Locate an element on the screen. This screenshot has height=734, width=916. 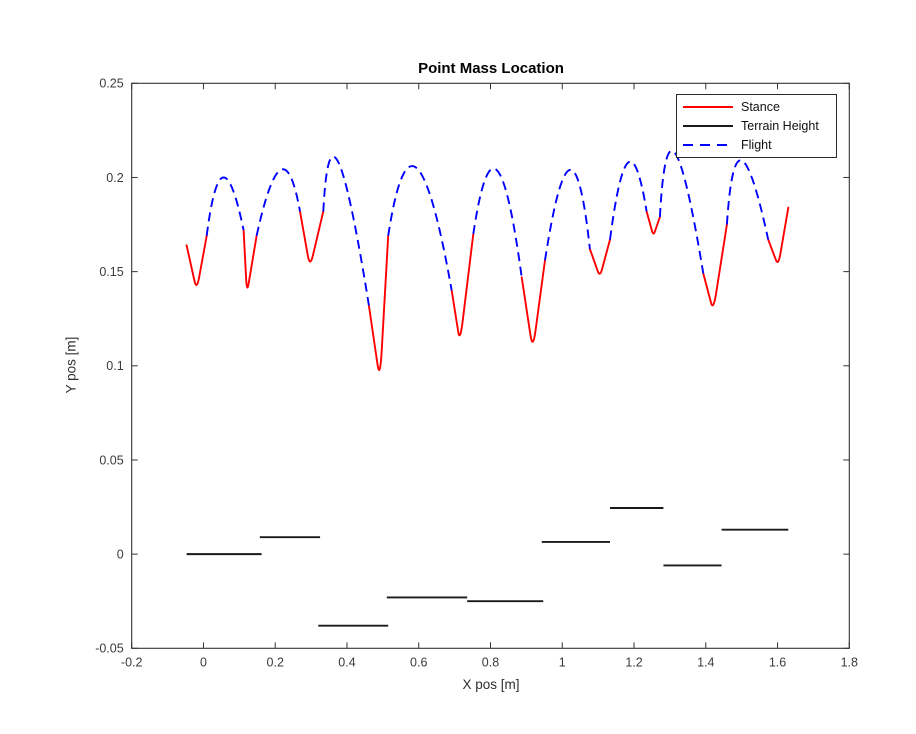
legend-entry: Flight is located at coordinates (756, 145).